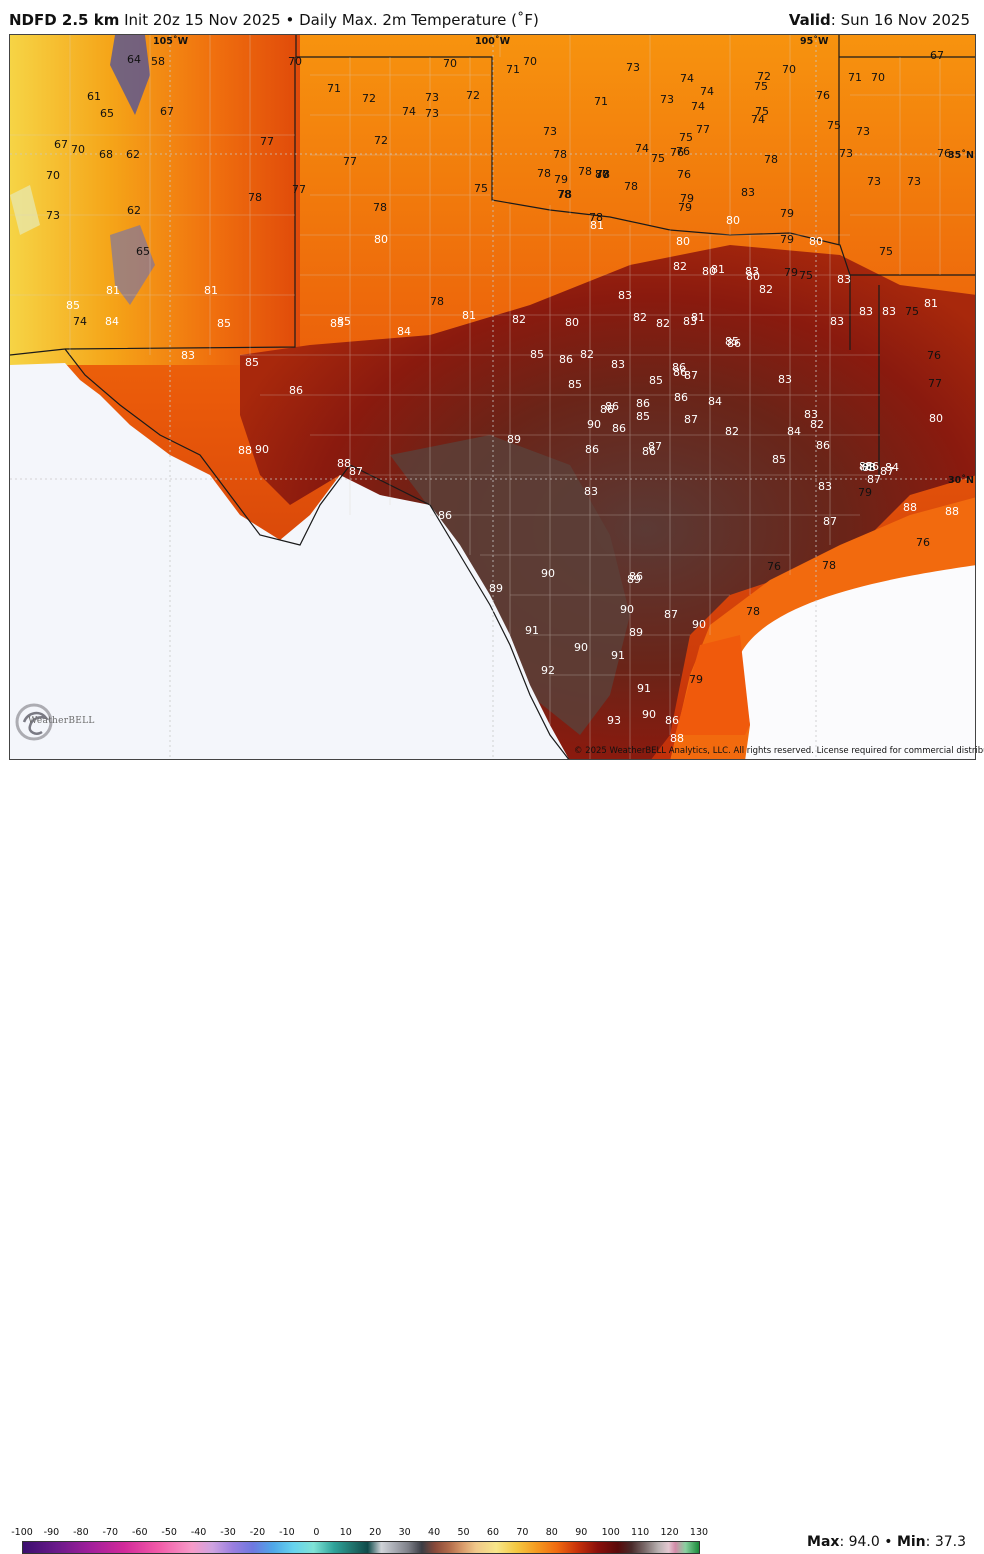 This screenshot has width=984, height=1554. Describe the element at coordinates (316, 1532) in the screenshot. I see `legend-tick: 0` at that location.